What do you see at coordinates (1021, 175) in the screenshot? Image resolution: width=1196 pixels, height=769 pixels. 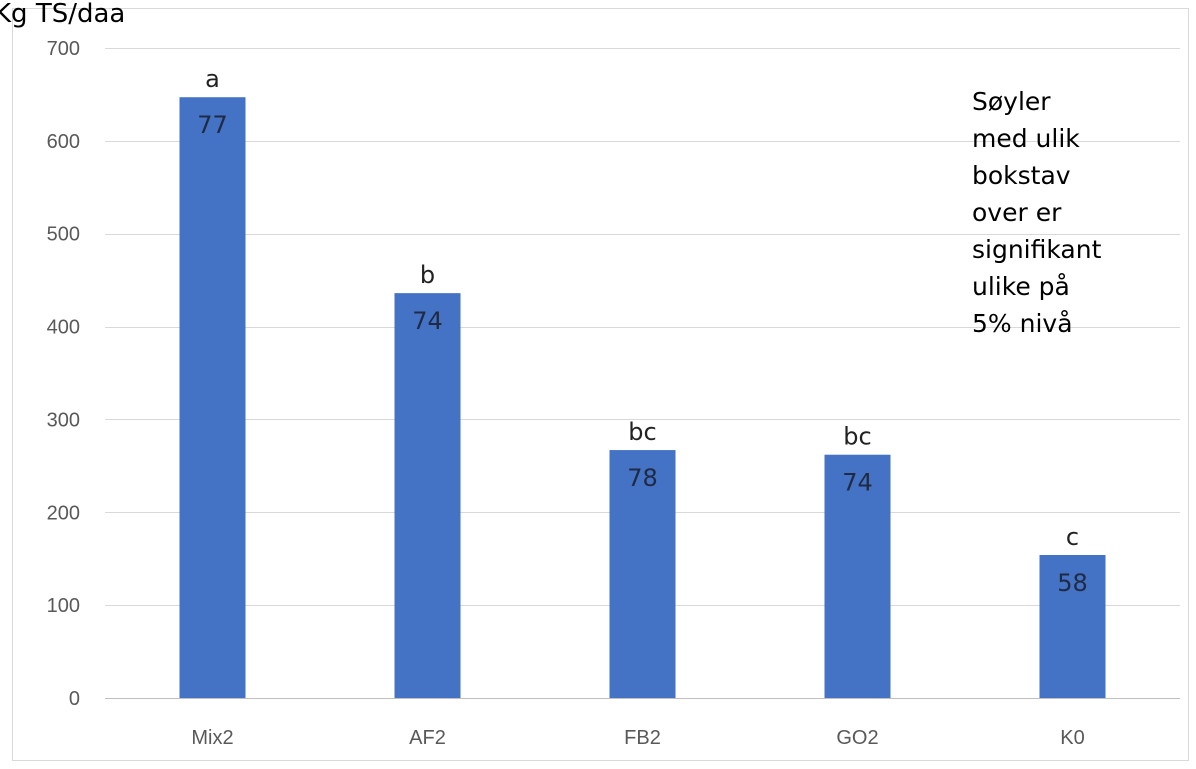 I see `annotation-line: bokstav` at bounding box center [1021, 175].